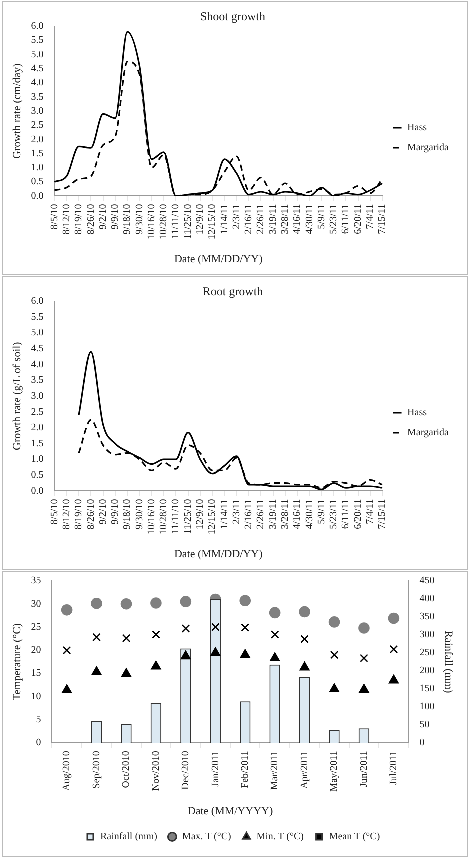  I want to click on y-tick-label: 10, so click(36, 696).